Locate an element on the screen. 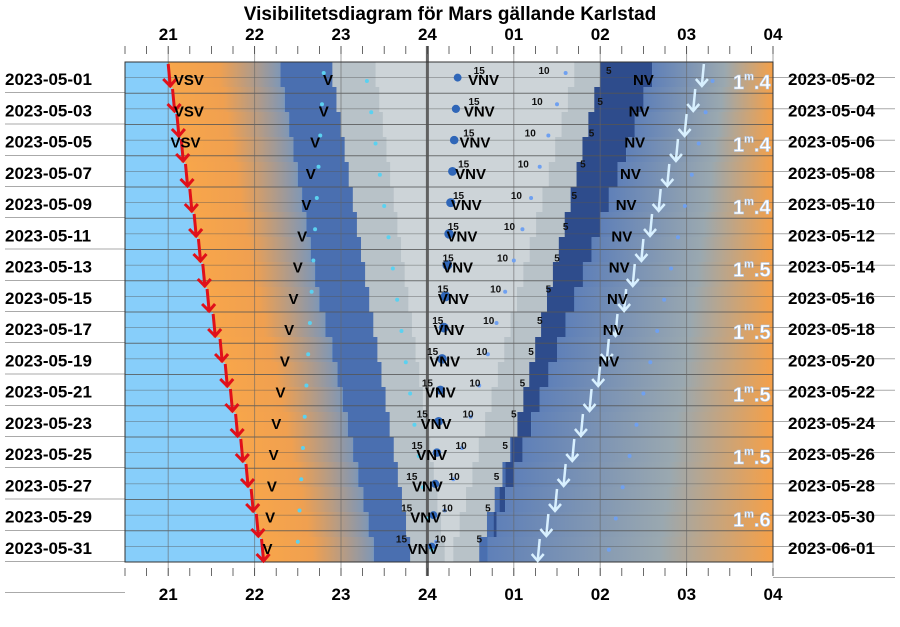 The width and height of the screenshot is (900, 627). row-date-left: 2023-05-11 is located at coordinates (48, 235).